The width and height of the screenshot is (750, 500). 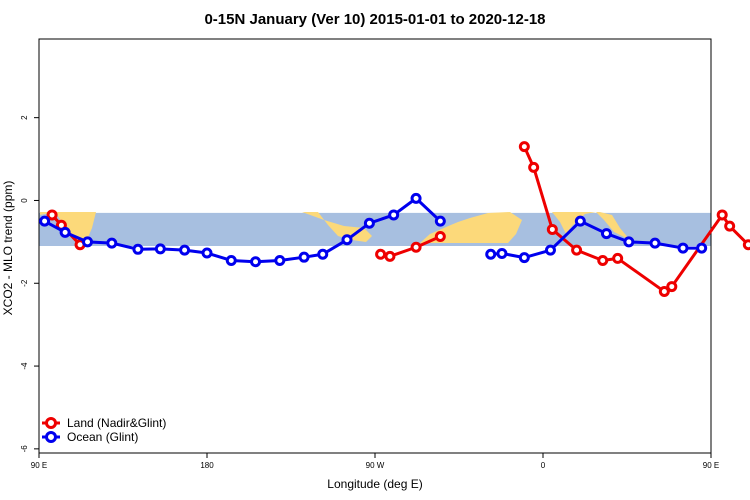 What do you see at coordinates (24, 366) in the screenshot?
I see `y-tick-label: -4` at bounding box center [24, 366].